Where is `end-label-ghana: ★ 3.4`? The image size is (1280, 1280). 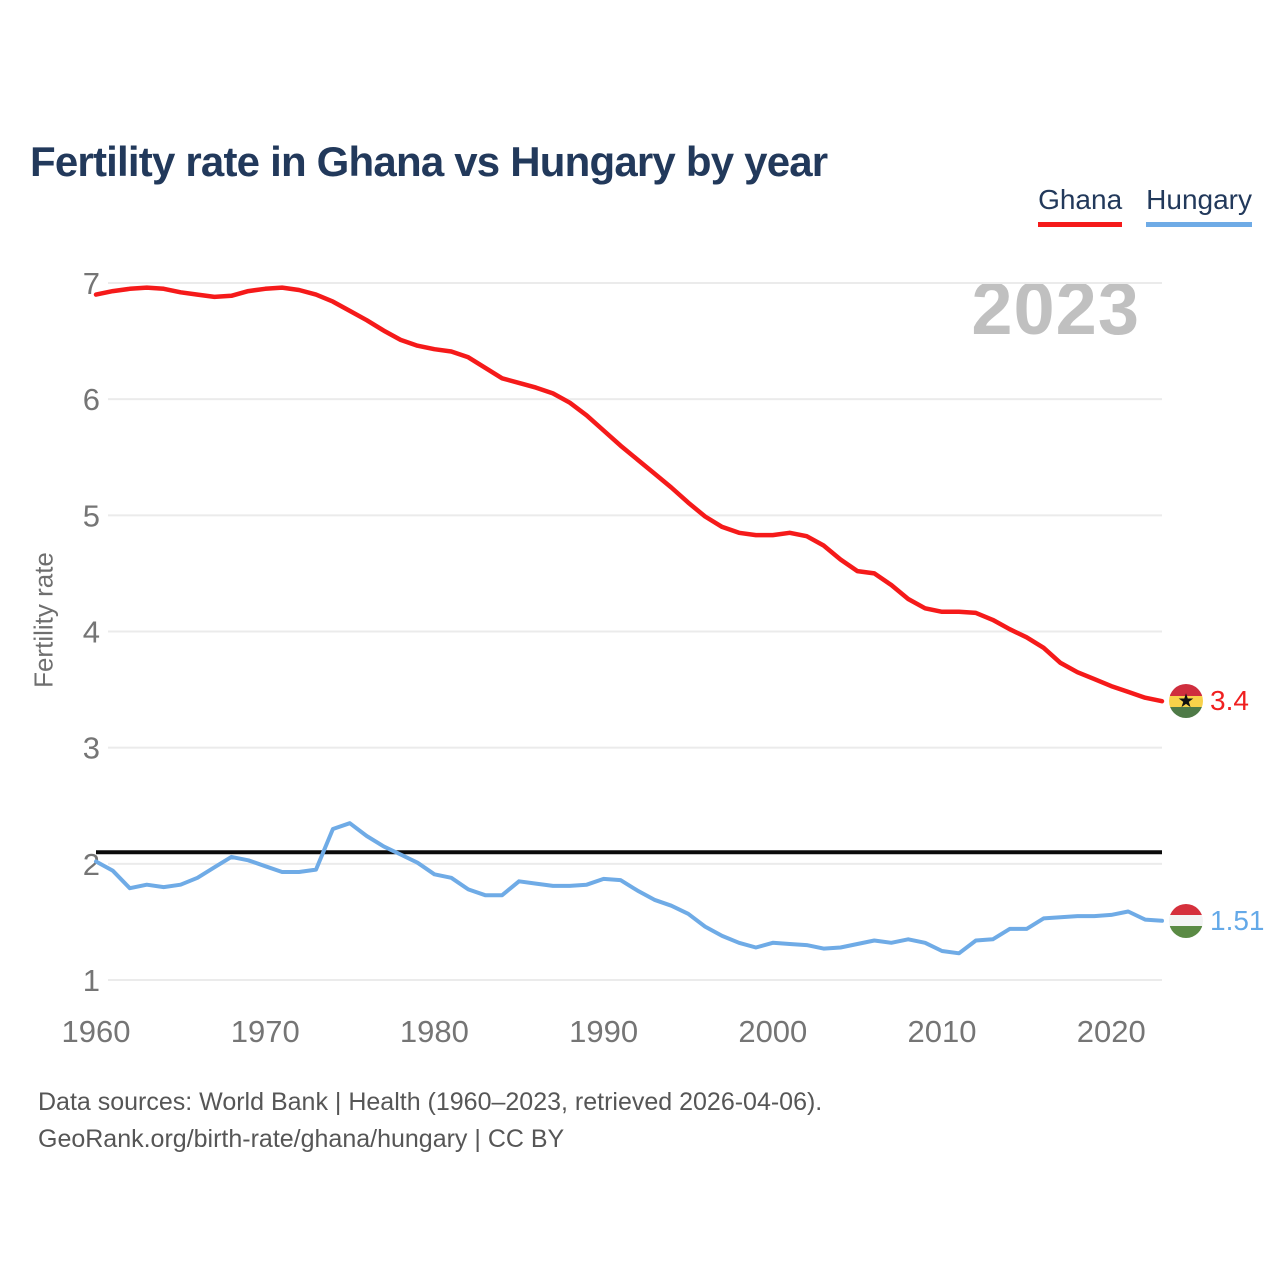
end-label-ghana: ★ 3.4 is located at coordinates (1209, 701).